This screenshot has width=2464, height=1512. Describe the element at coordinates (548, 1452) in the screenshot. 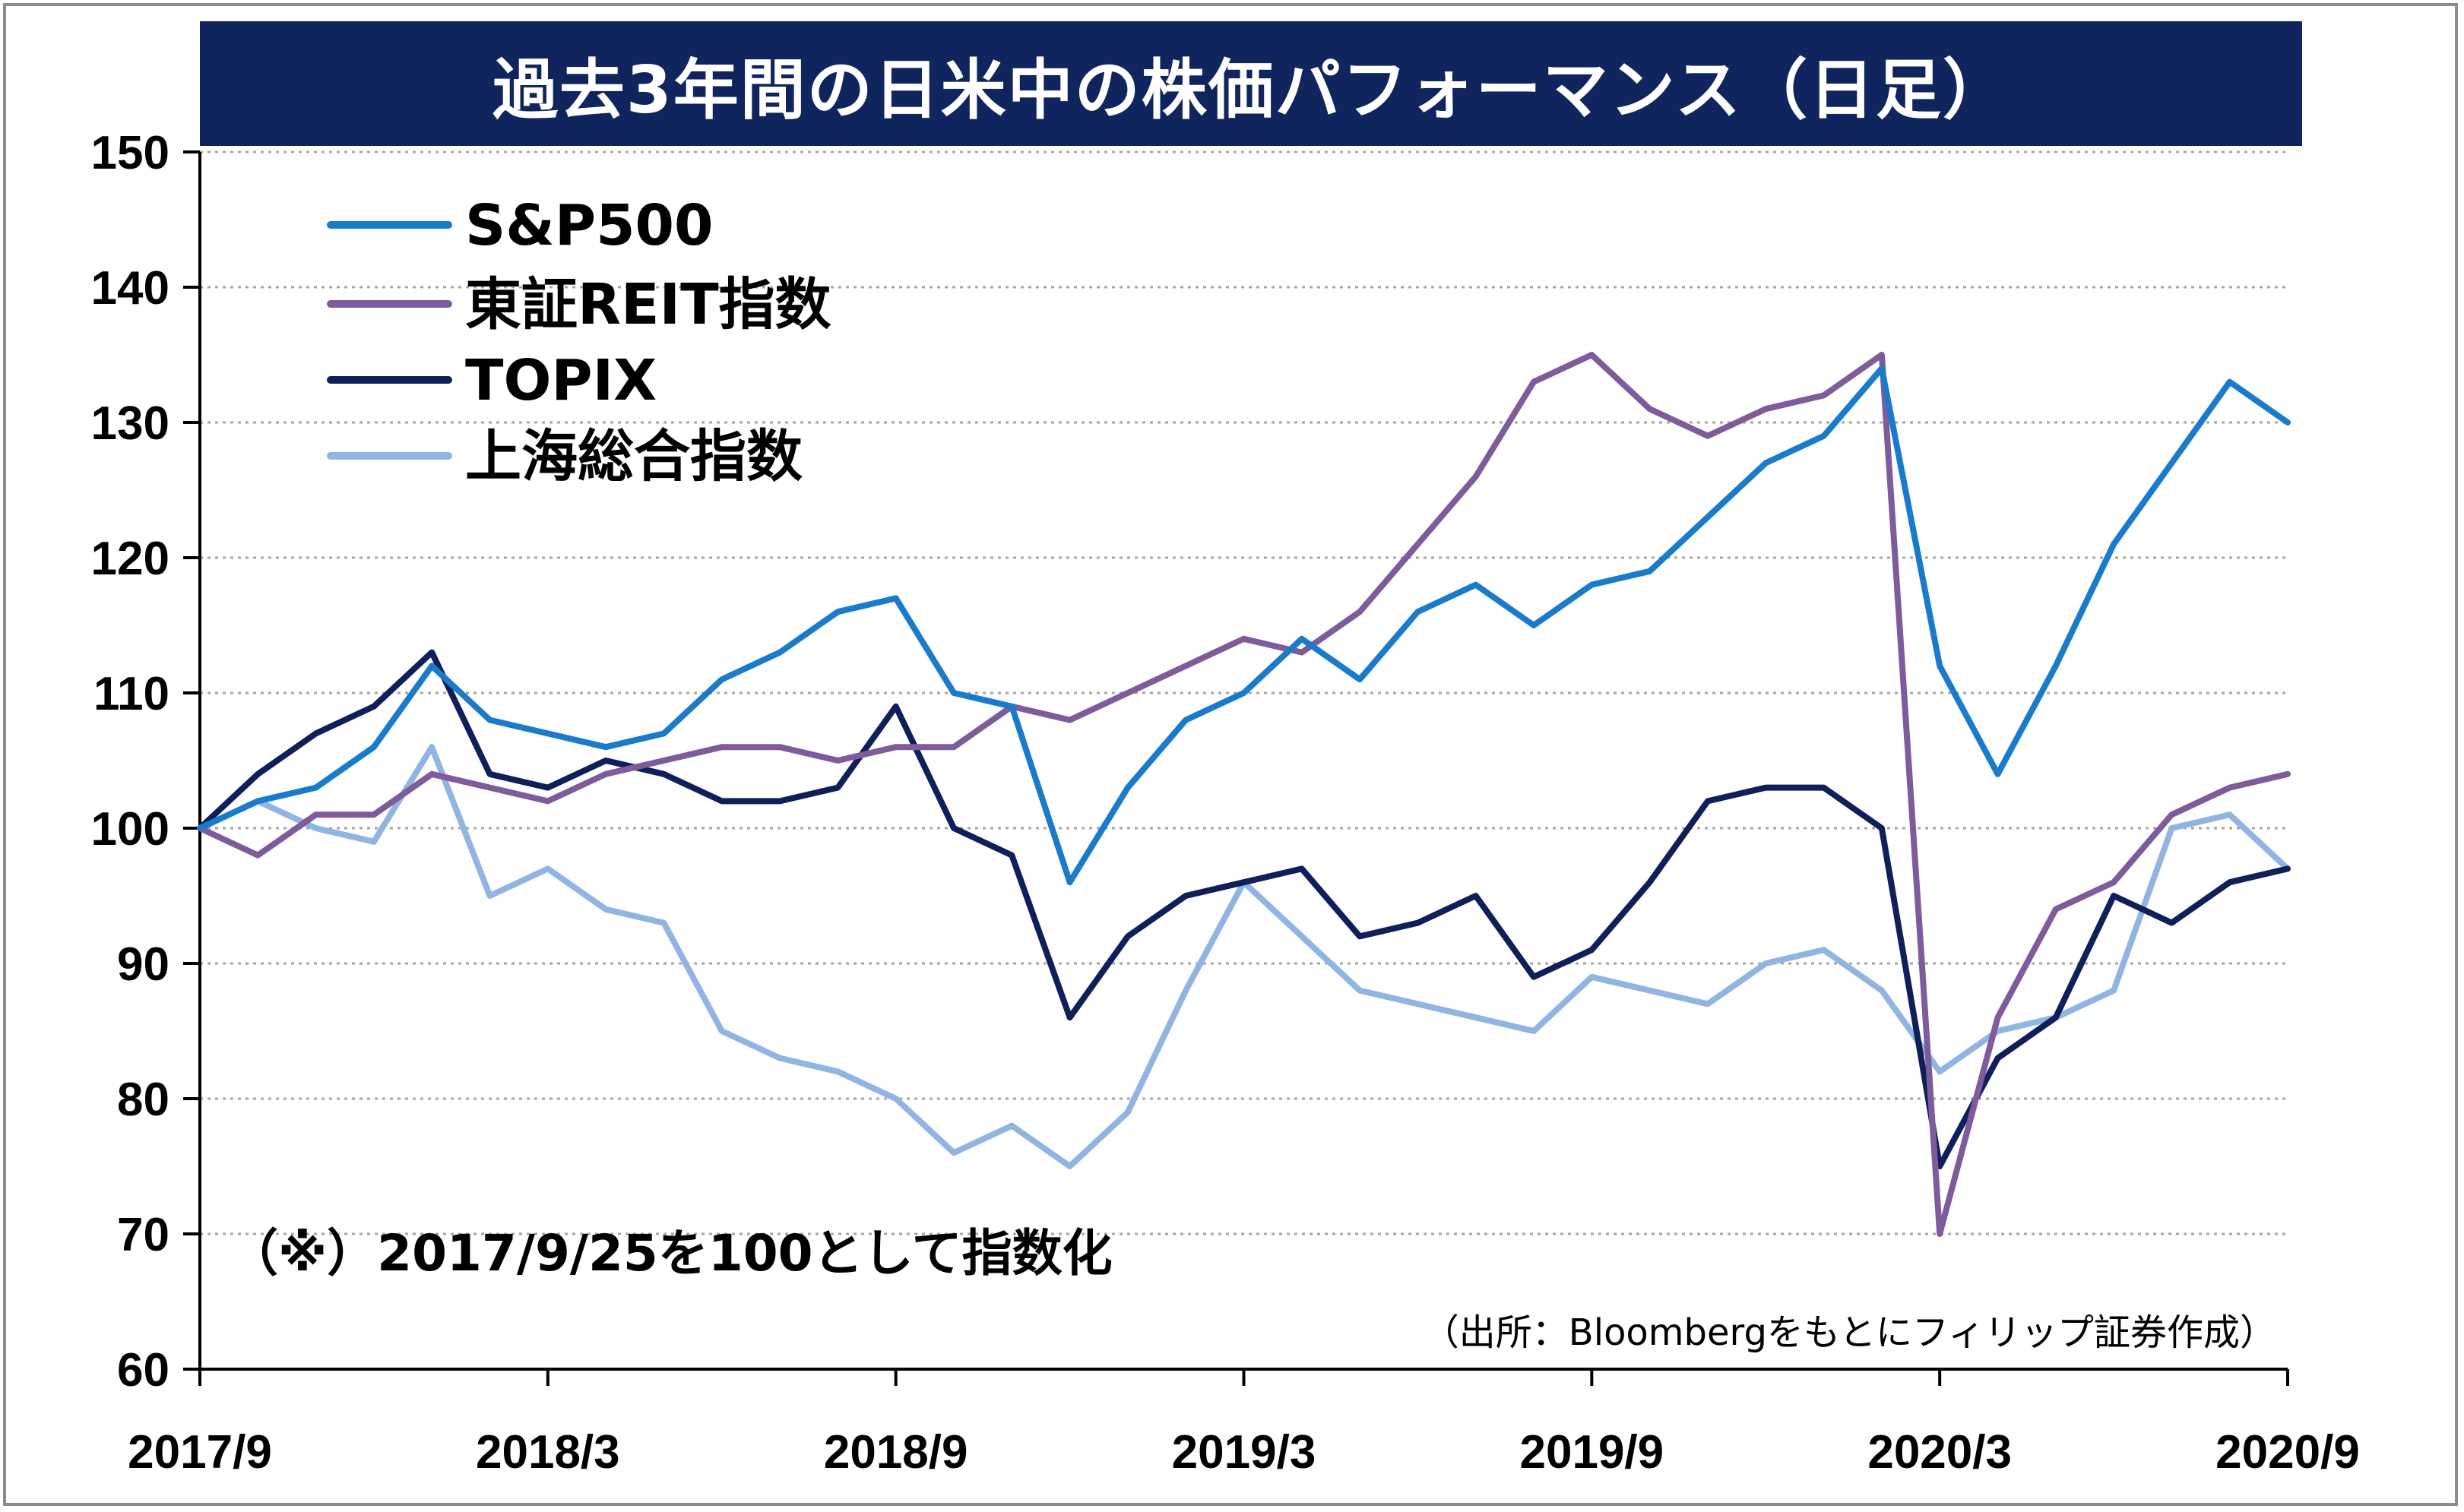

I see `x-tick-label: 2018/3` at that location.